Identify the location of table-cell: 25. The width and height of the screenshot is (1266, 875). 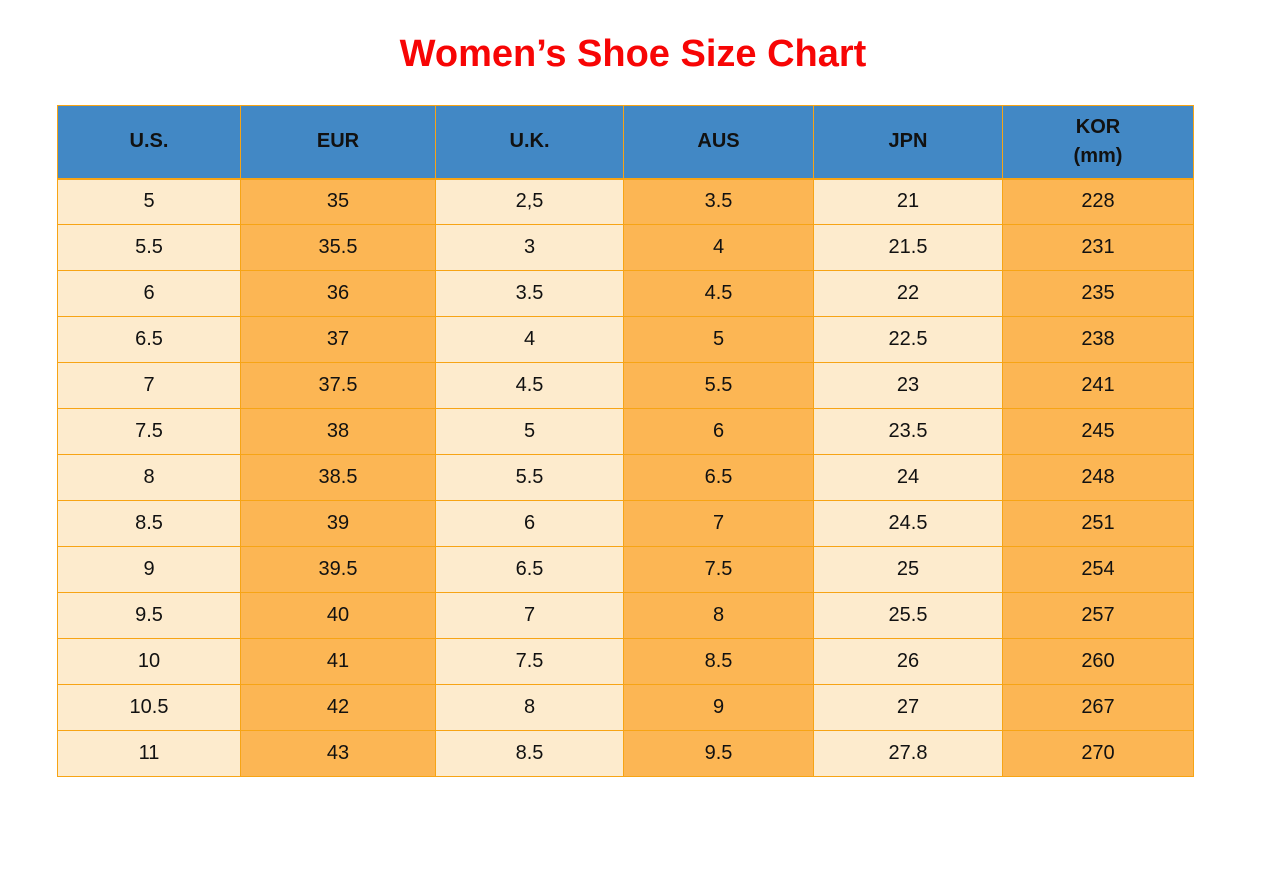
(908, 569).